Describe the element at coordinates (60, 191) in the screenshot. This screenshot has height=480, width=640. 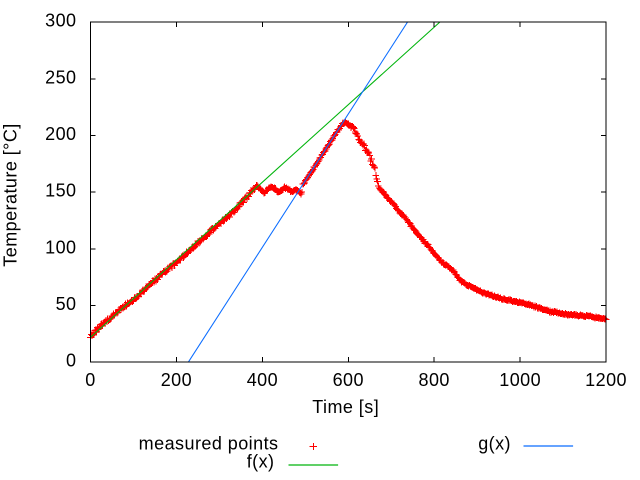
I see `svg-text: 150` at that location.